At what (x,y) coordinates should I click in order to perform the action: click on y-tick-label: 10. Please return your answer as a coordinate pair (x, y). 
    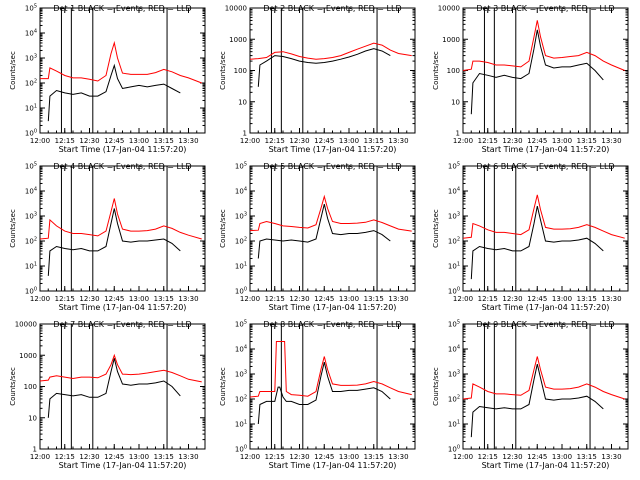
    Looking at the image, I should click on (455, 102).